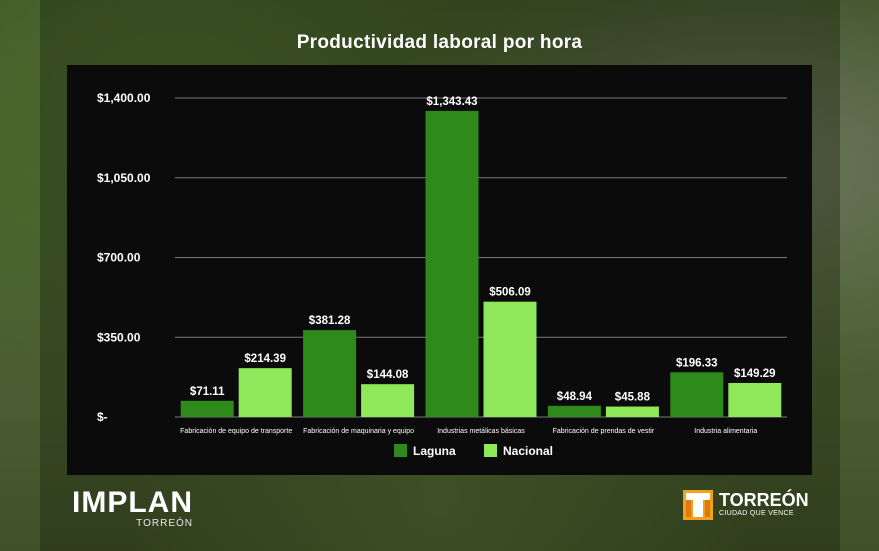 The width and height of the screenshot is (879, 551). Describe the element at coordinates (510, 293) in the screenshot. I see `data-label: $506.09` at that location.